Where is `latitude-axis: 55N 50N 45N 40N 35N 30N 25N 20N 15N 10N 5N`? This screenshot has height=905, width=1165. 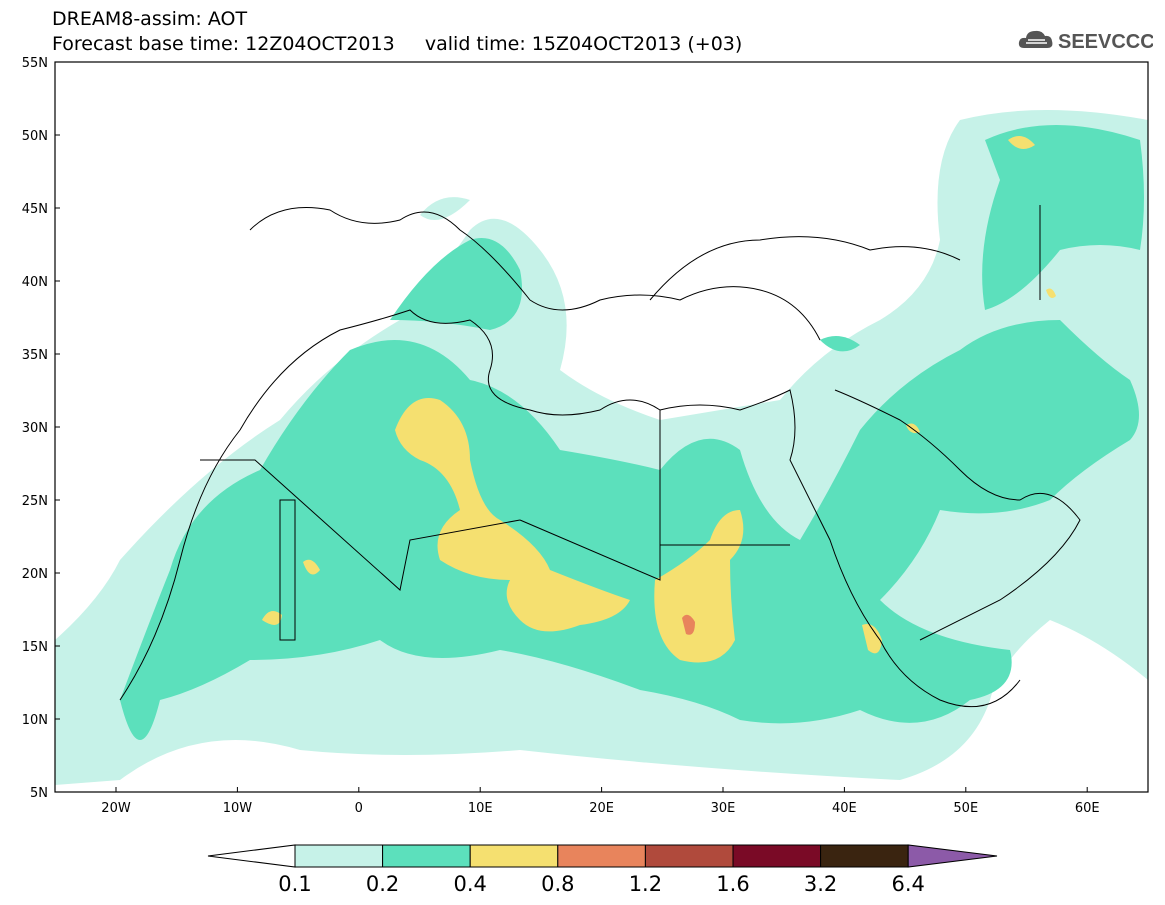
latitude-axis: 55N 50N 45N 40N 35N 30N 25N 20N 15N 10N 5N is located at coordinates (41, 428).